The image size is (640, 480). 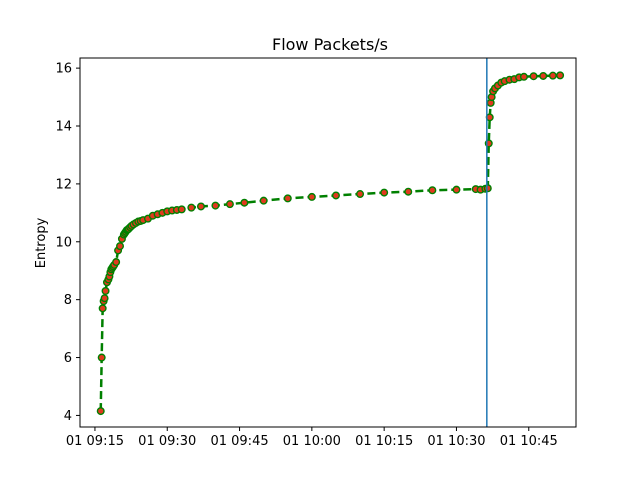 I want to click on y-axis-label: Entropy, so click(x=41, y=242).